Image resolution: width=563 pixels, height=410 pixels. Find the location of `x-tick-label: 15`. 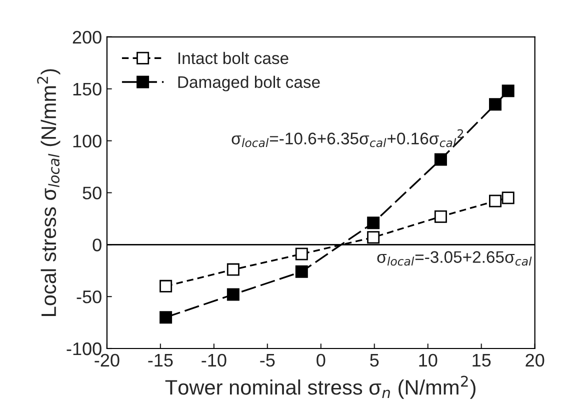

x-tick-label: 15 is located at coordinates (481, 360).